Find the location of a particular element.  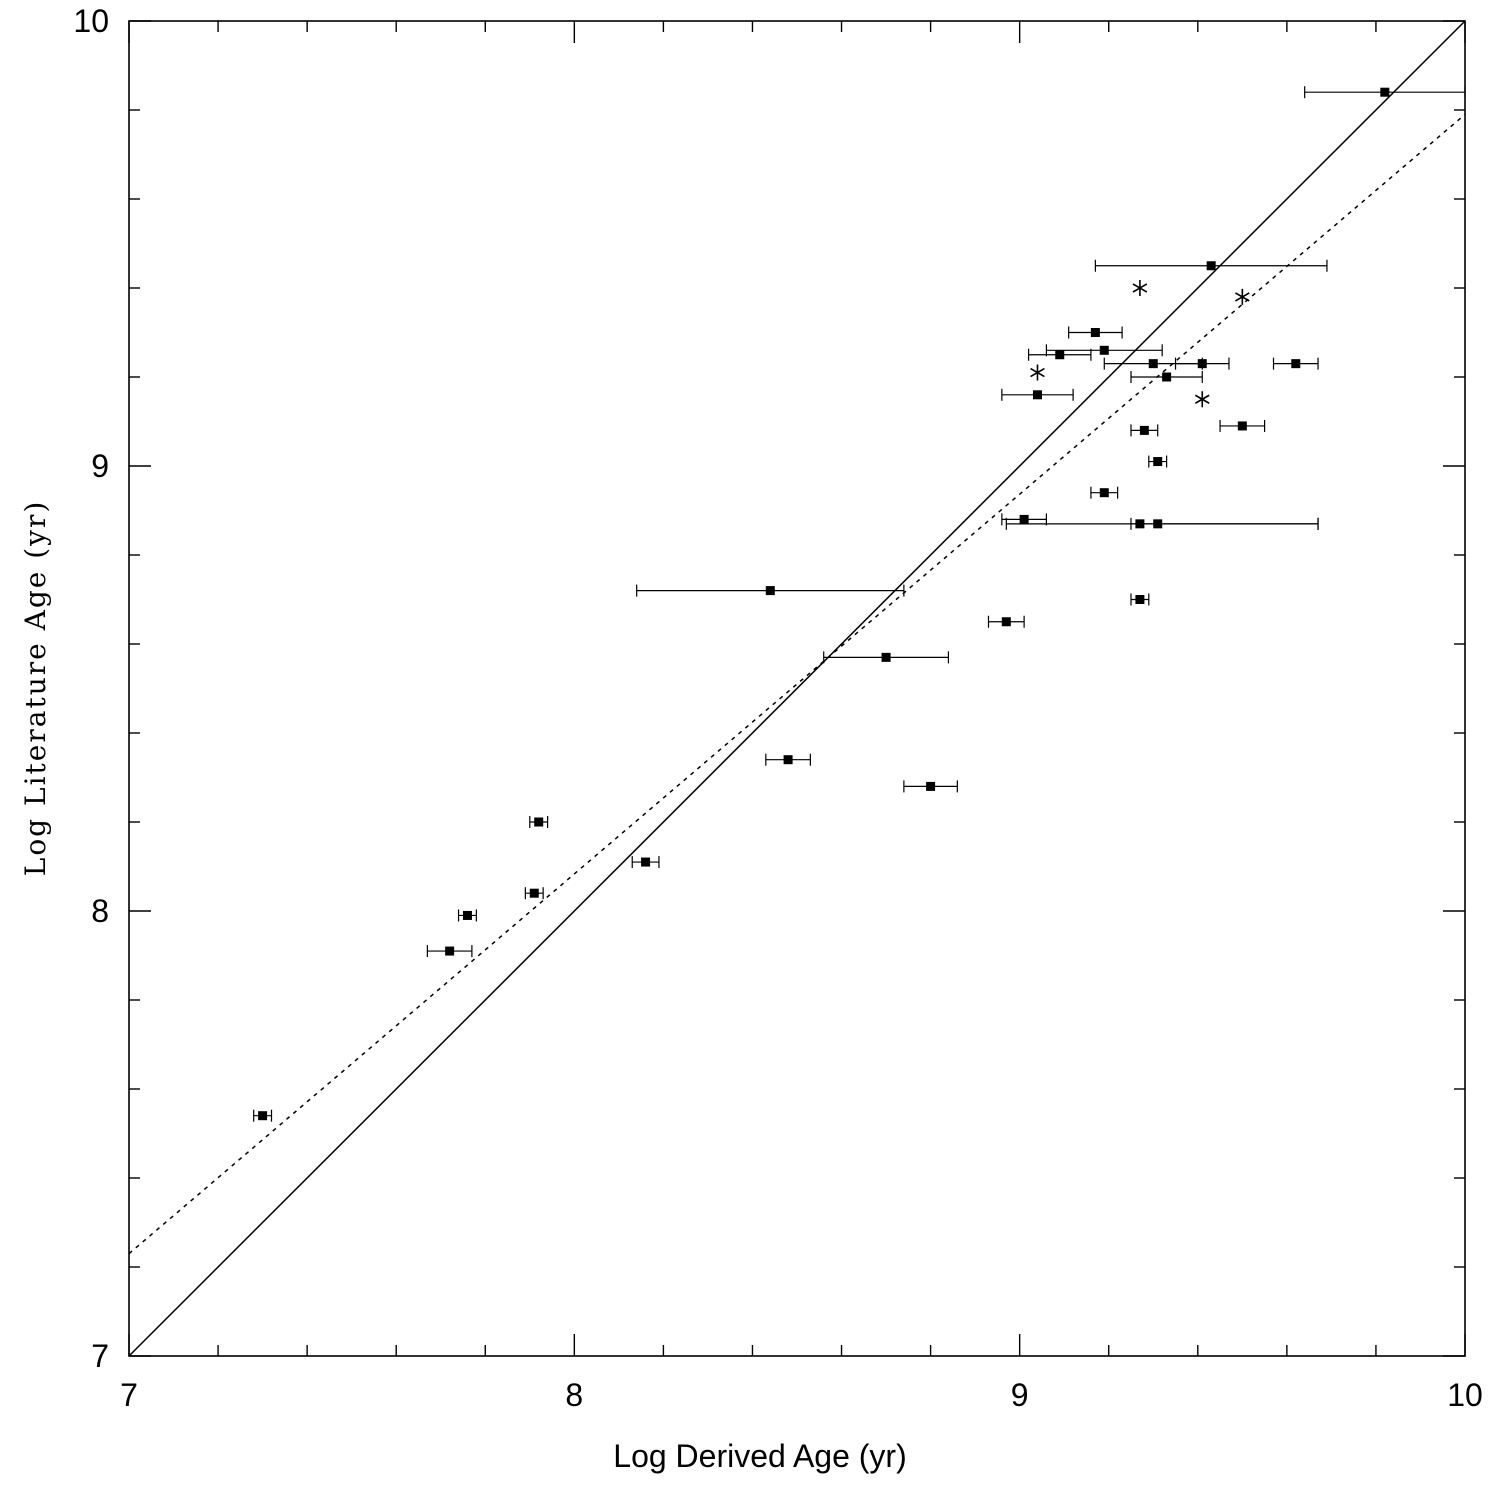

y-tick-label: 10 is located at coordinates (91, 21).